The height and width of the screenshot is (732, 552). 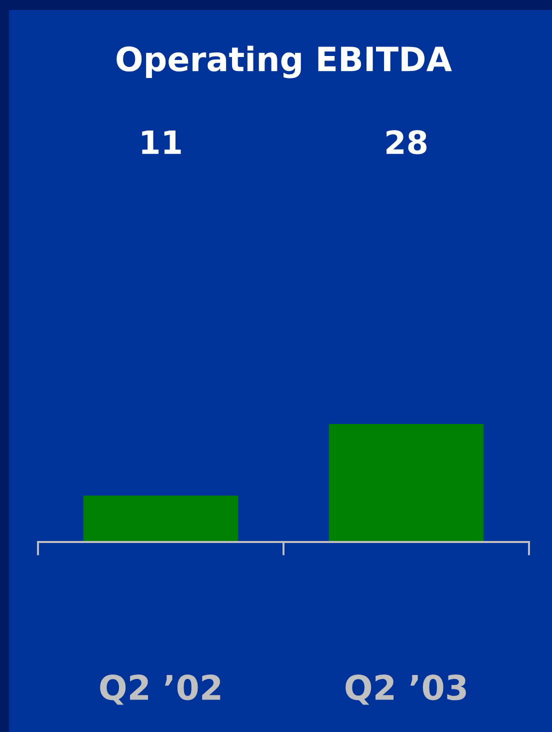 What do you see at coordinates (406, 142) in the screenshot?
I see `data-label: 28` at bounding box center [406, 142].